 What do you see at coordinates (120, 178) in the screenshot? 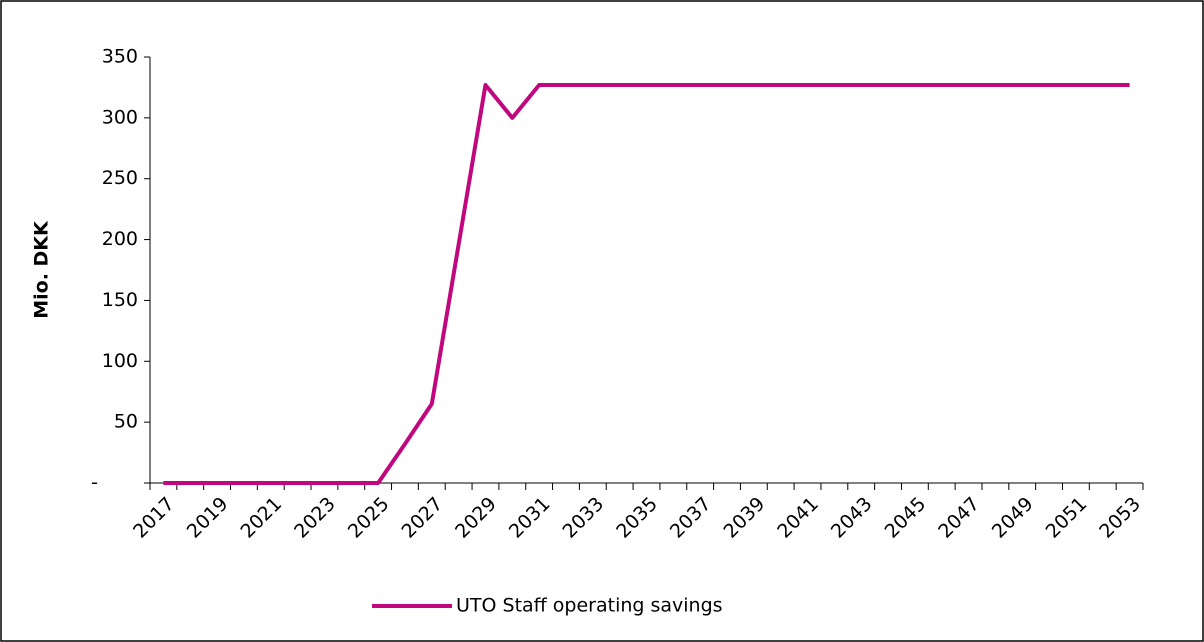
I see `y-tick-label: 250` at bounding box center [120, 178].